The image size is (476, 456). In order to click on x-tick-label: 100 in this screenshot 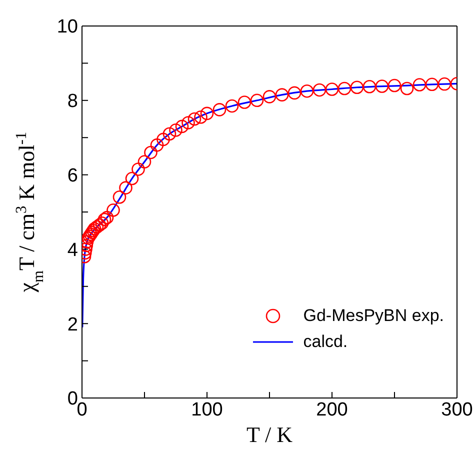, I will do `click(207, 409)`.